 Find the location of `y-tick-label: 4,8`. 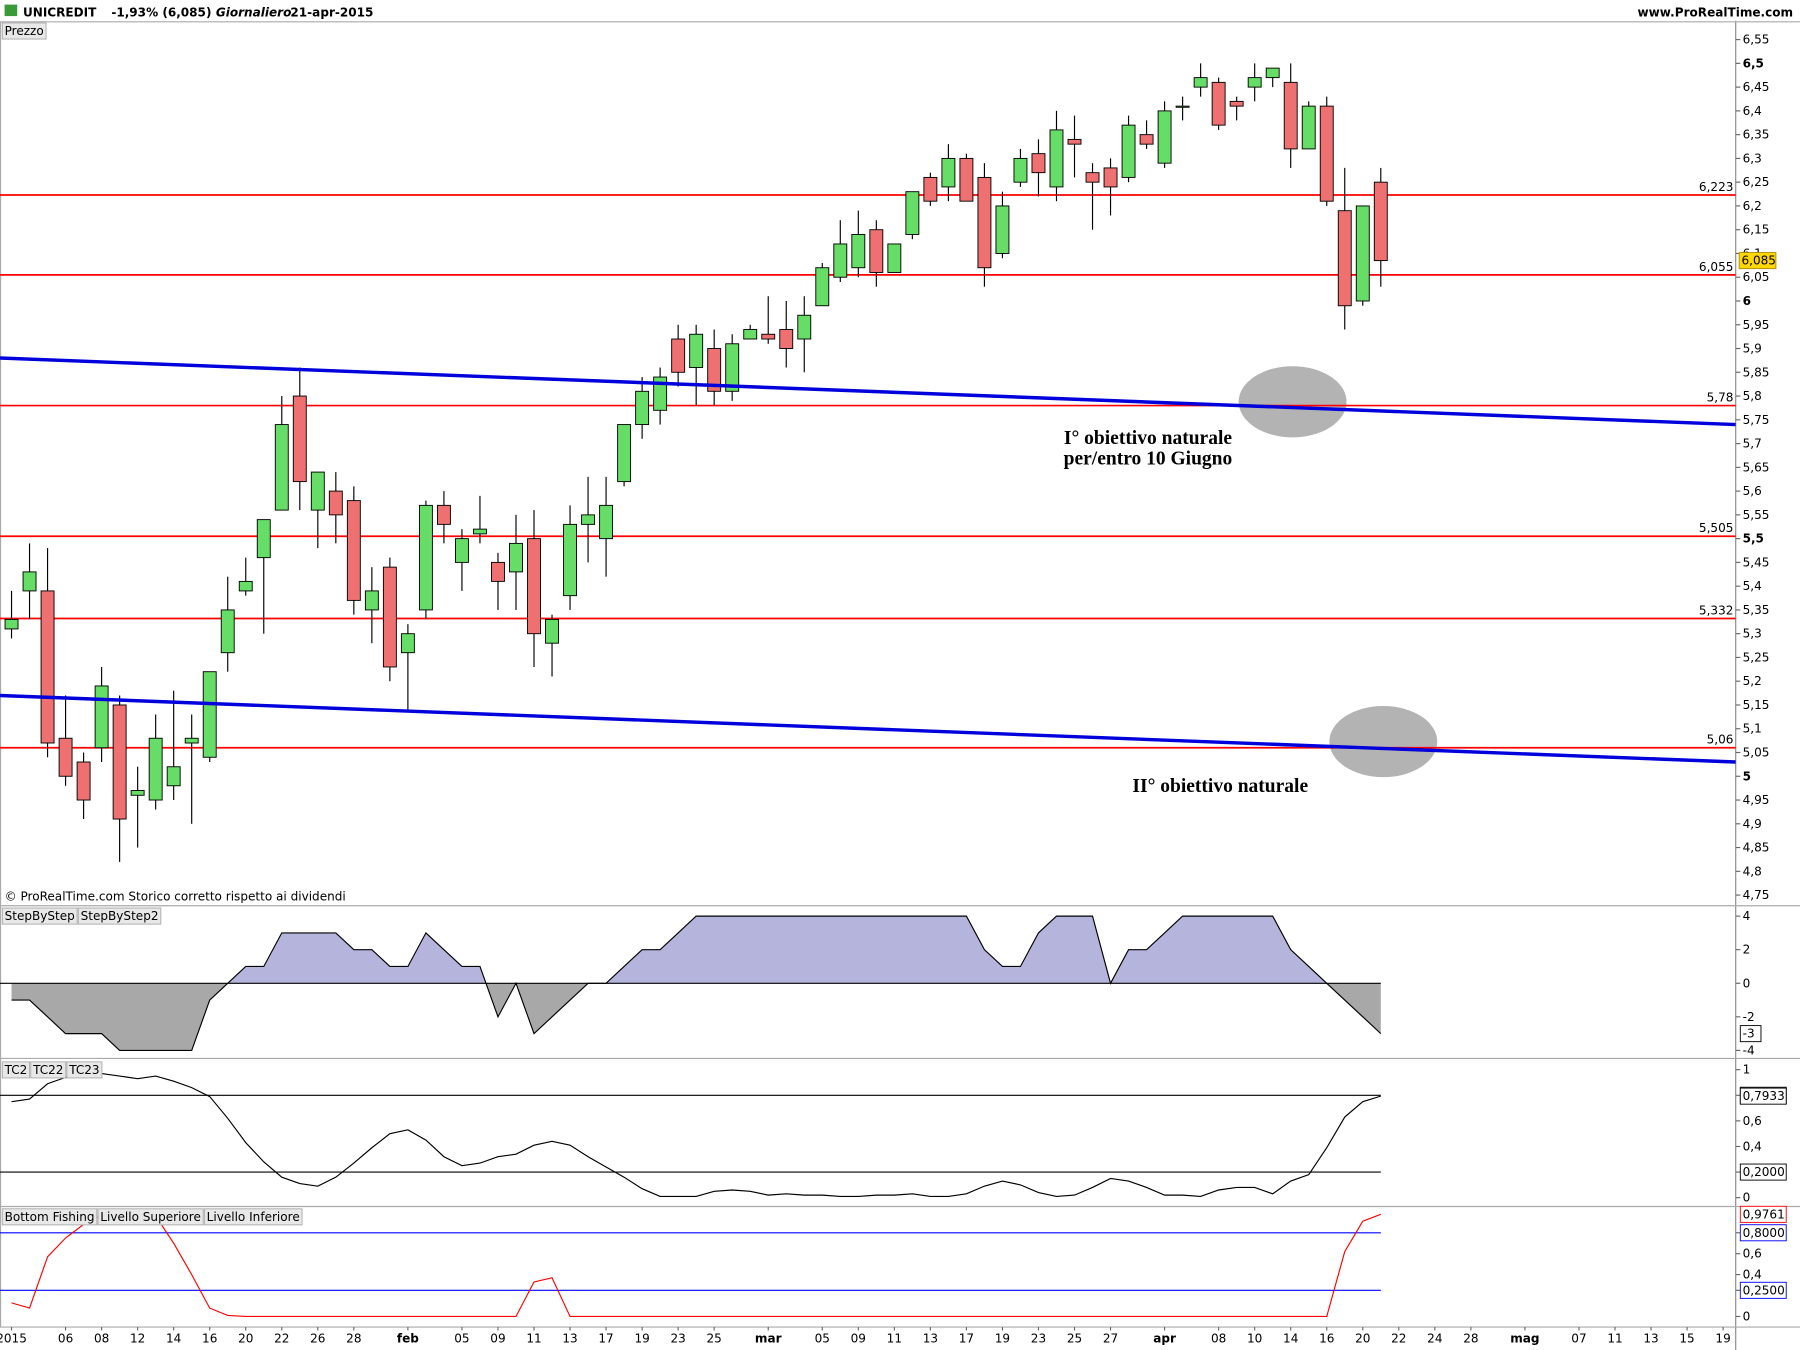

y-tick-label: 4,8 is located at coordinates (1752, 871).